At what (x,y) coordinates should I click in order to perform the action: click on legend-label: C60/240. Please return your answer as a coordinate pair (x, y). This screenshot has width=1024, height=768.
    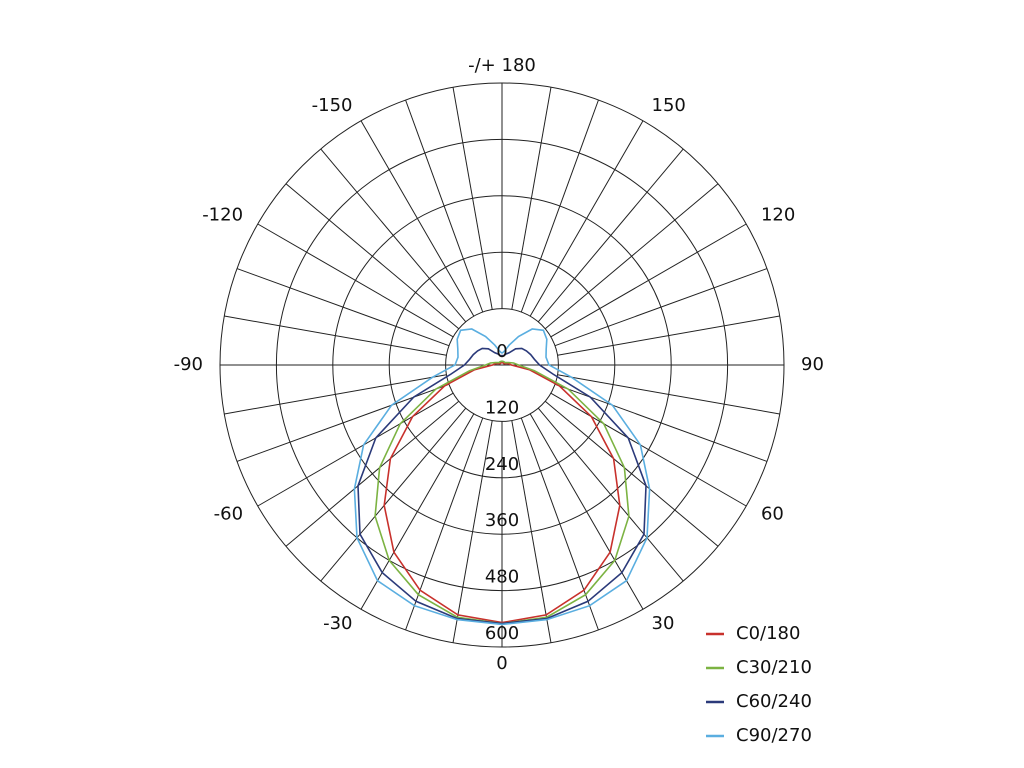
    Looking at the image, I should click on (774, 701).